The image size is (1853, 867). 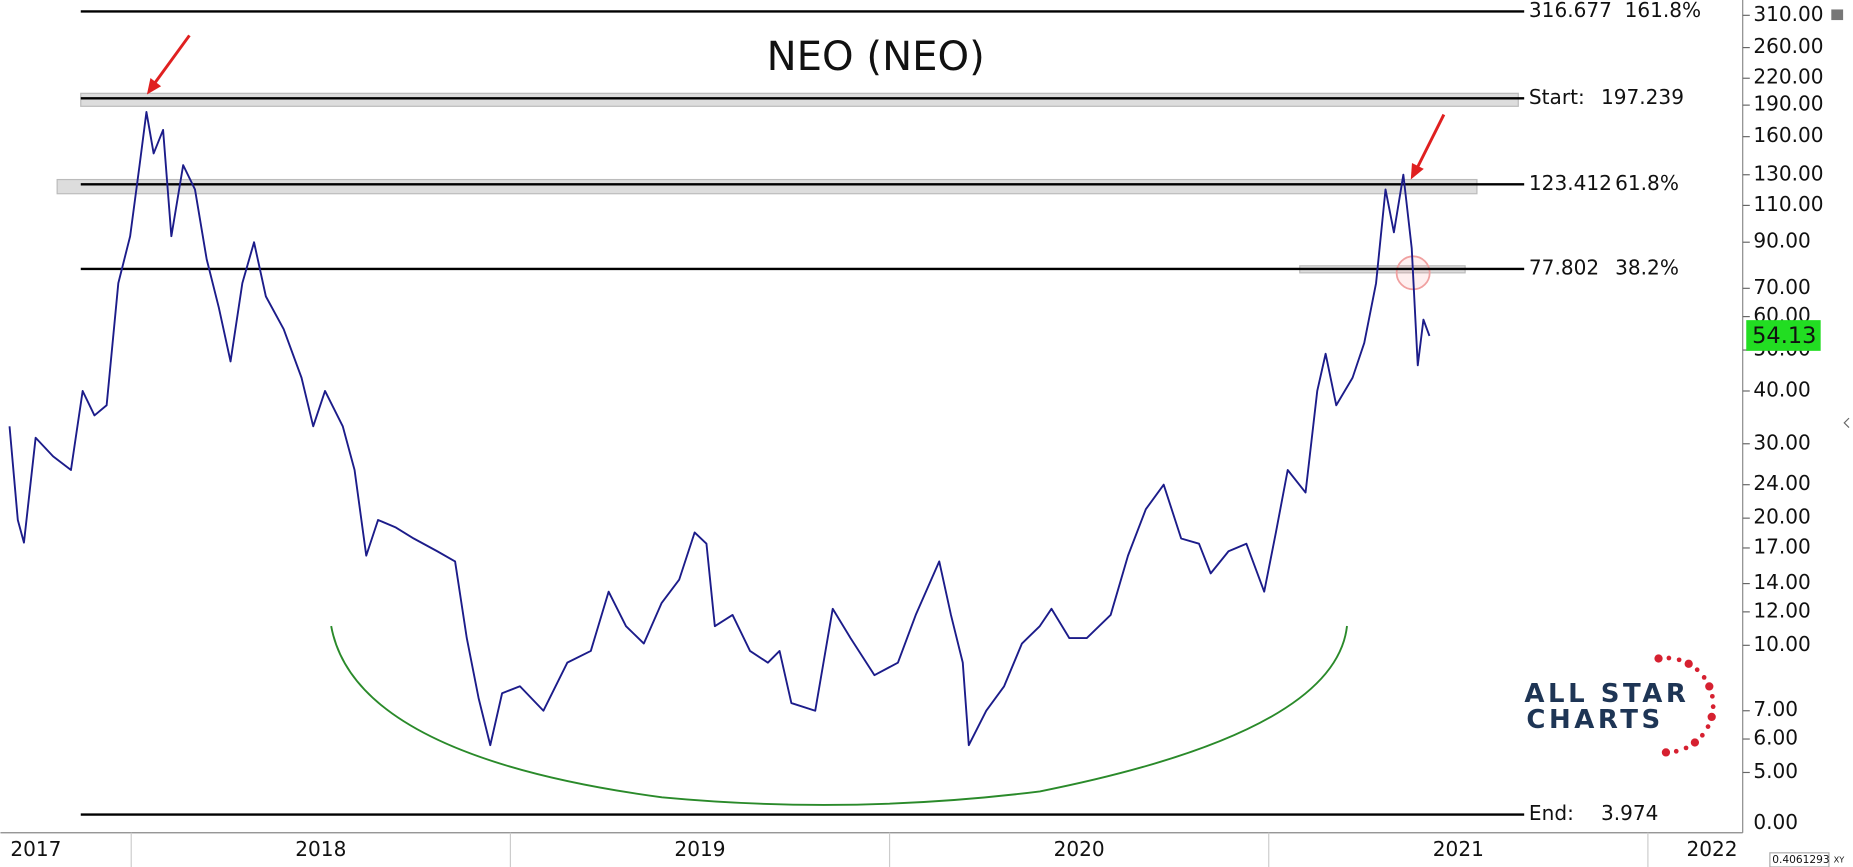 What do you see at coordinates (1781, 483) in the screenshot?
I see `y-tick-label: 24.00` at bounding box center [1781, 483].